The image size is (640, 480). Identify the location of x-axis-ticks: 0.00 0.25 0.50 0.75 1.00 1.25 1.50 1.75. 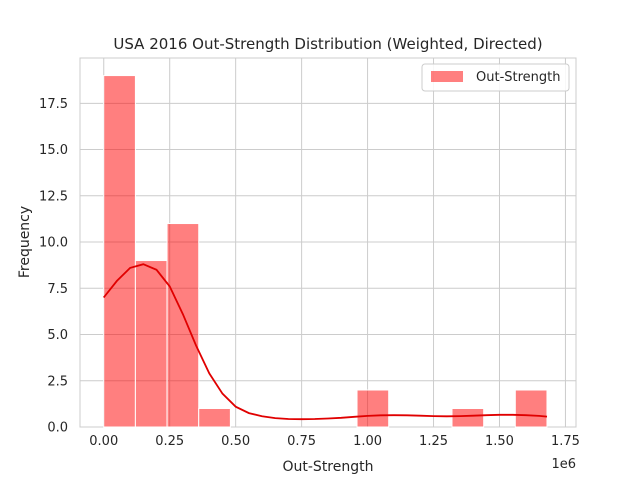
(334, 441).